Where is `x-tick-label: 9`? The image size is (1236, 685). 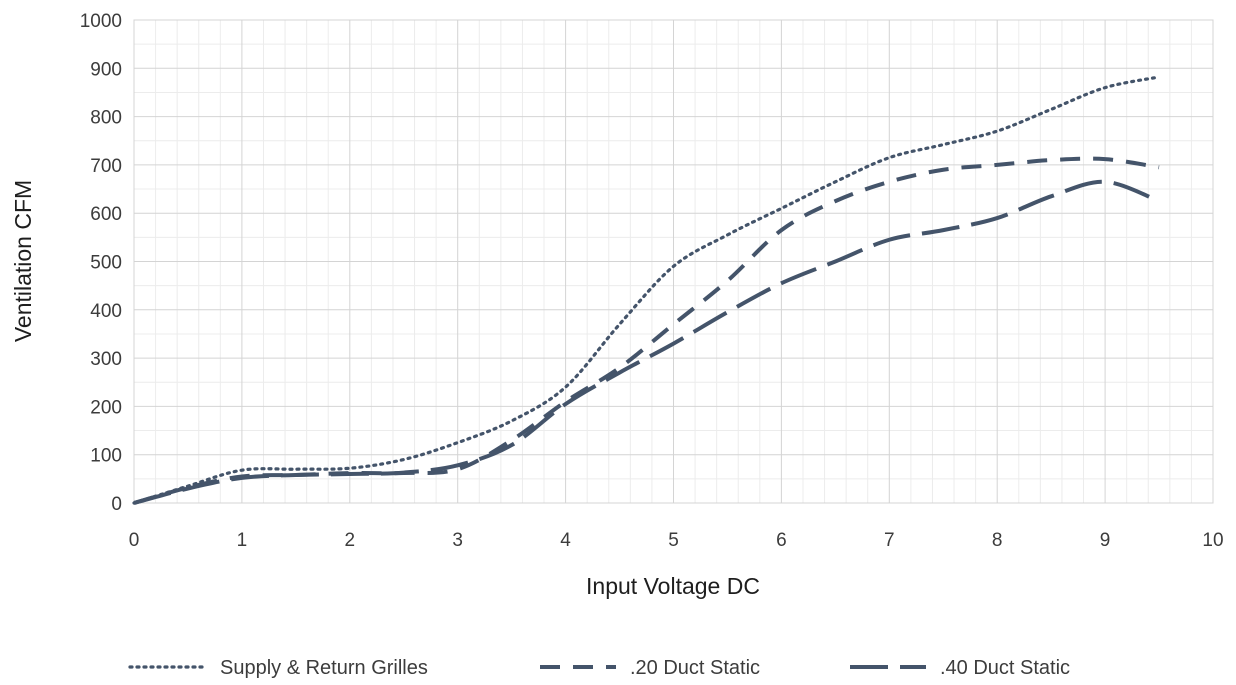
x-tick-label: 9 is located at coordinates (1105, 540).